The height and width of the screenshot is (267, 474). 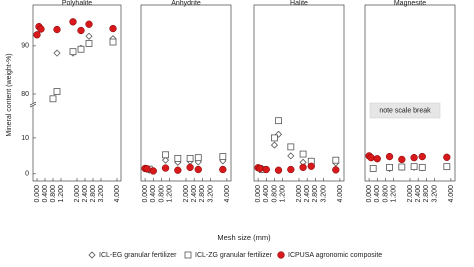 I want to click on annotation: note scale break, so click(x=405, y=110).